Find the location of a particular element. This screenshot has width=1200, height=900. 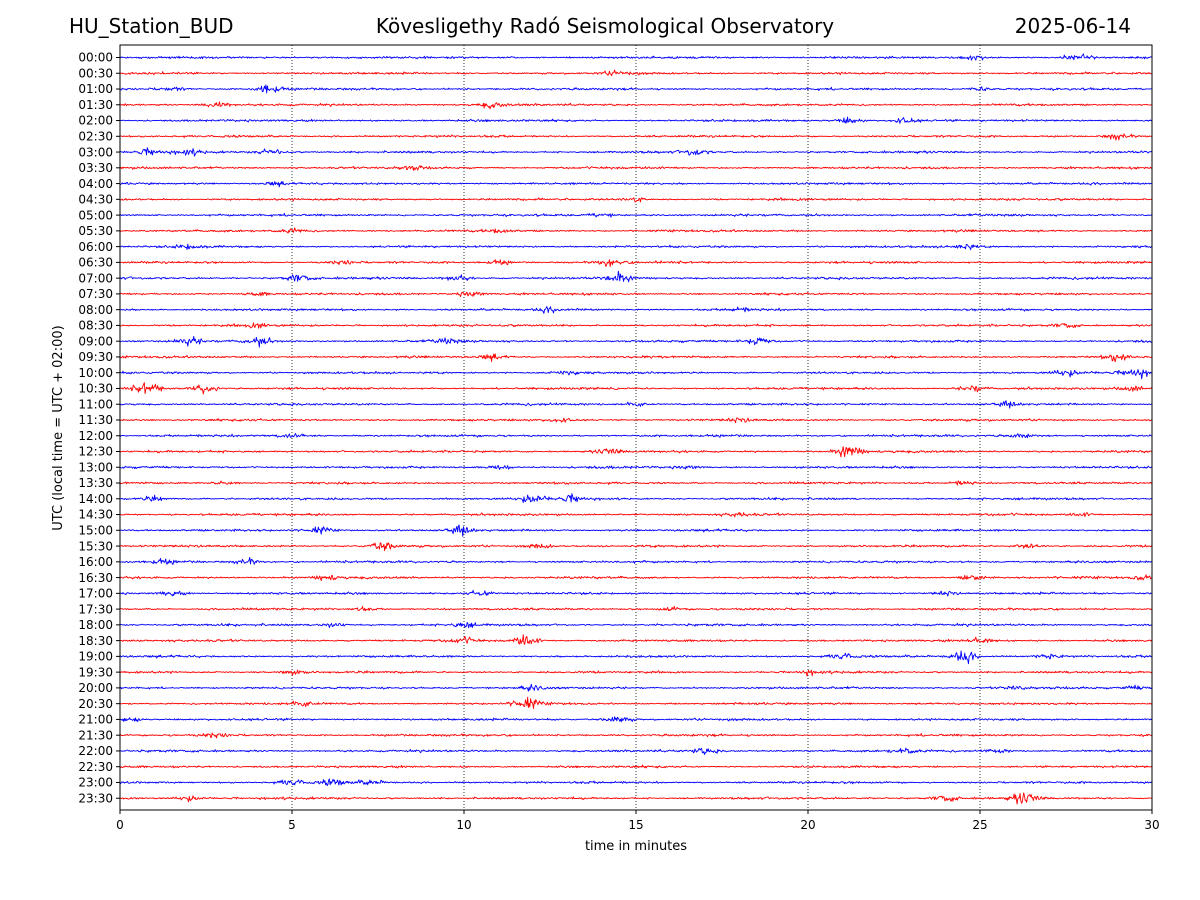

y-tick-label: 03:00 is located at coordinates (95, 152).